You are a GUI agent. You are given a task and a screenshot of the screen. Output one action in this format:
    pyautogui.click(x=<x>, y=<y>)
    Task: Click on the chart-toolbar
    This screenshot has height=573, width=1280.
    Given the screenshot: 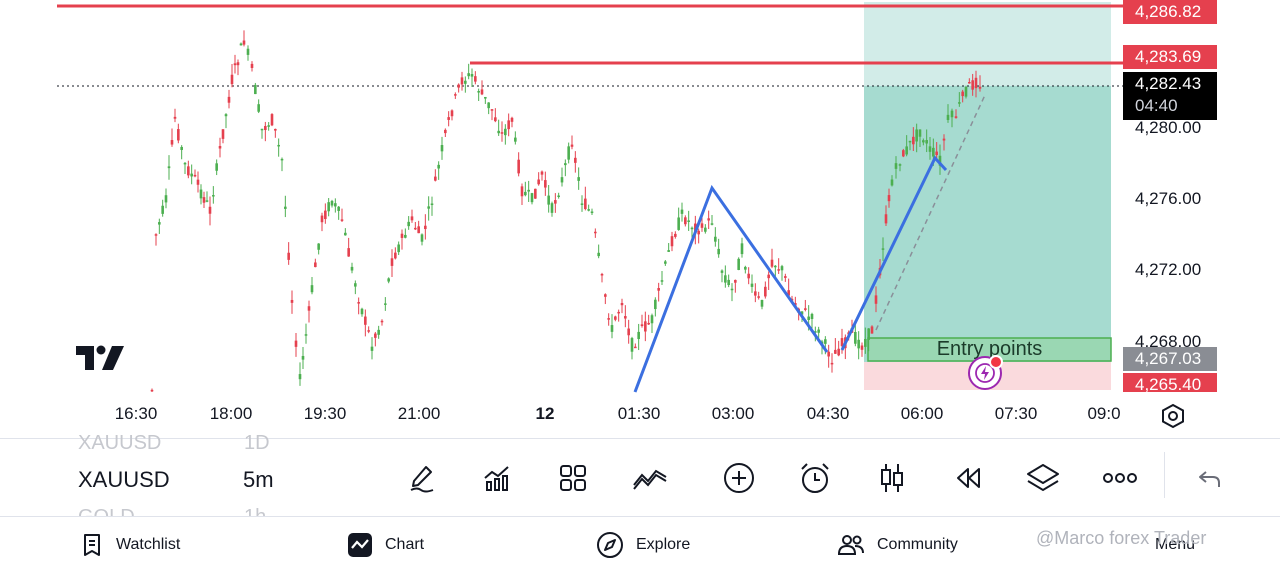 What is the action you would take?
    pyautogui.click(x=640, y=477)
    